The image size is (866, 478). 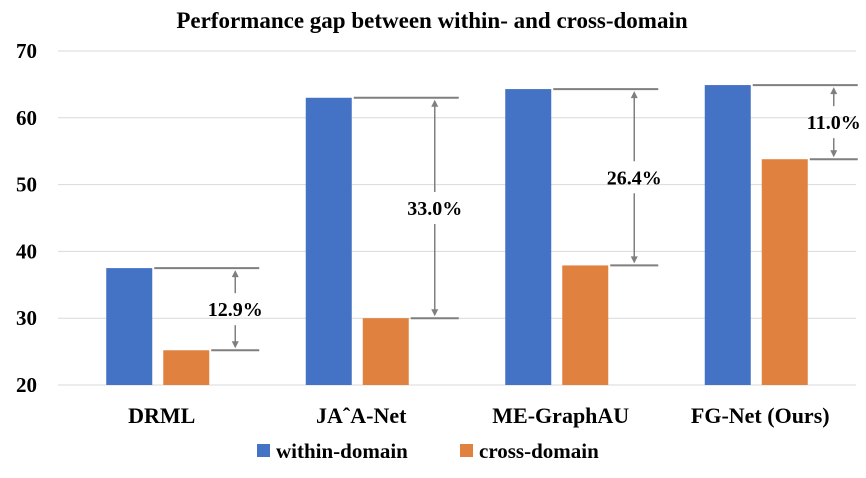 What do you see at coordinates (634, 178) in the screenshot?
I see `gap-label: 26.4%` at bounding box center [634, 178].